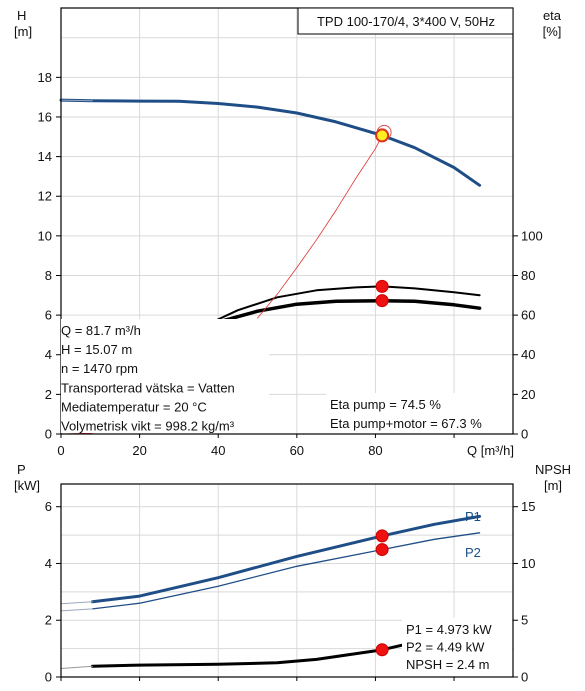 The height and width of the screenshot is (691, 585). Describe the element at coordinates (48, 275) in the screenshot. I see `y-left-tick-label: 8` at that location.